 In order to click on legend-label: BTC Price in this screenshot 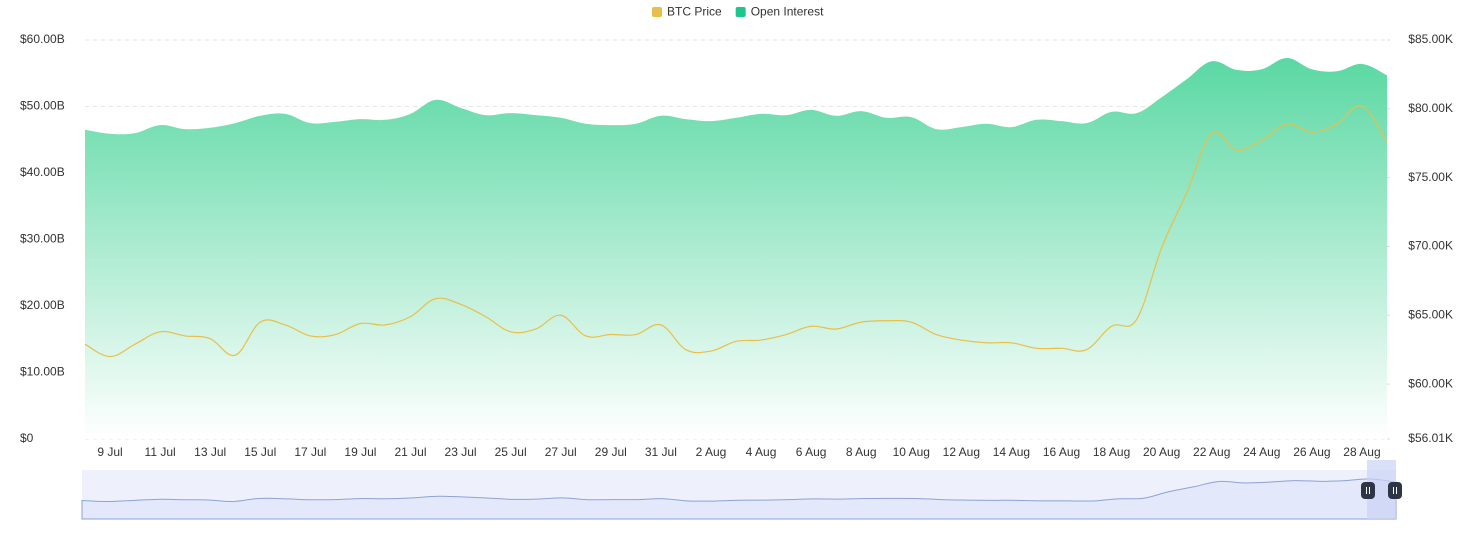, I will do `click(694, 12)`.